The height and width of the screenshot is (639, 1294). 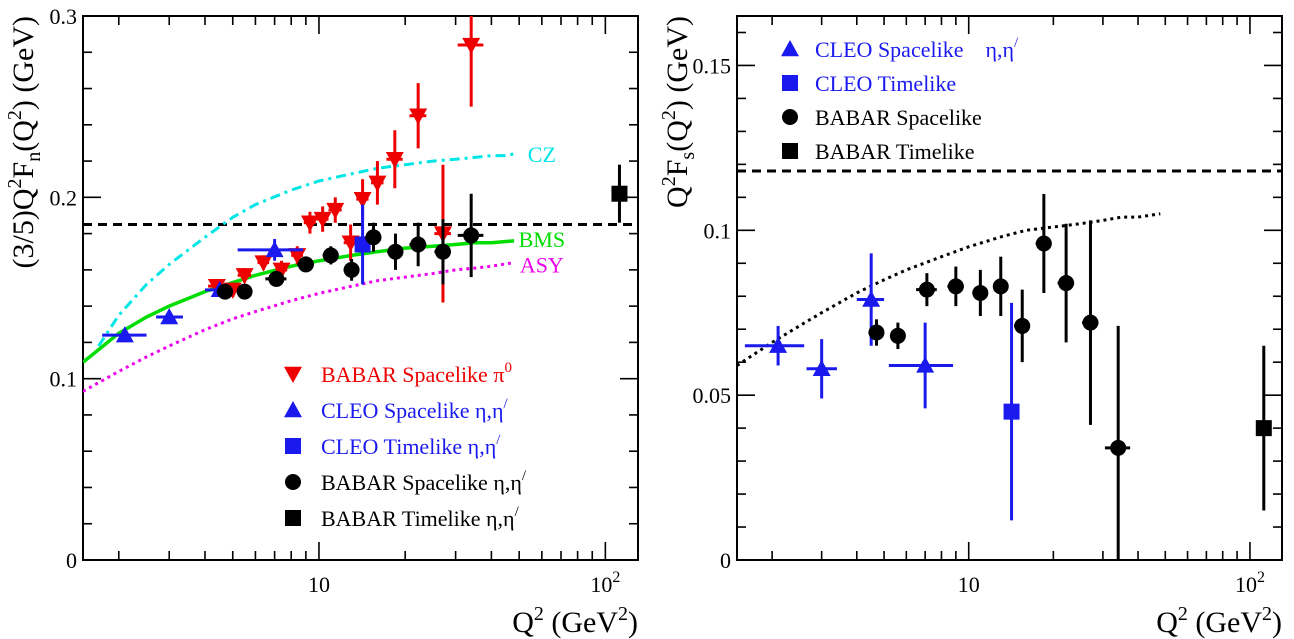 What do you see at coordinates (542, 154) in the screenshot?
I see `curve-label-cz: CZ` at bounding box center [542, 154].